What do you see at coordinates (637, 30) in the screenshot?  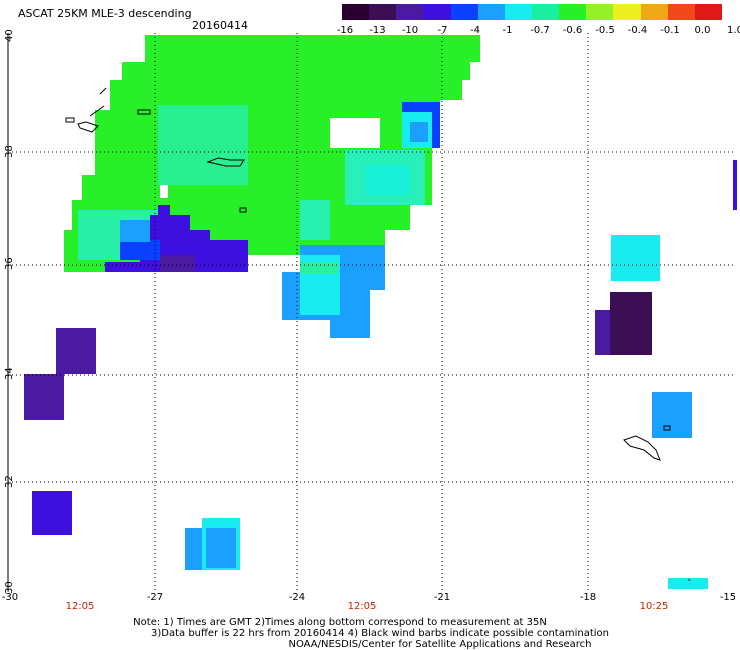 I see `legend-tick-label: -0.4` at bounding box center [637, 30].